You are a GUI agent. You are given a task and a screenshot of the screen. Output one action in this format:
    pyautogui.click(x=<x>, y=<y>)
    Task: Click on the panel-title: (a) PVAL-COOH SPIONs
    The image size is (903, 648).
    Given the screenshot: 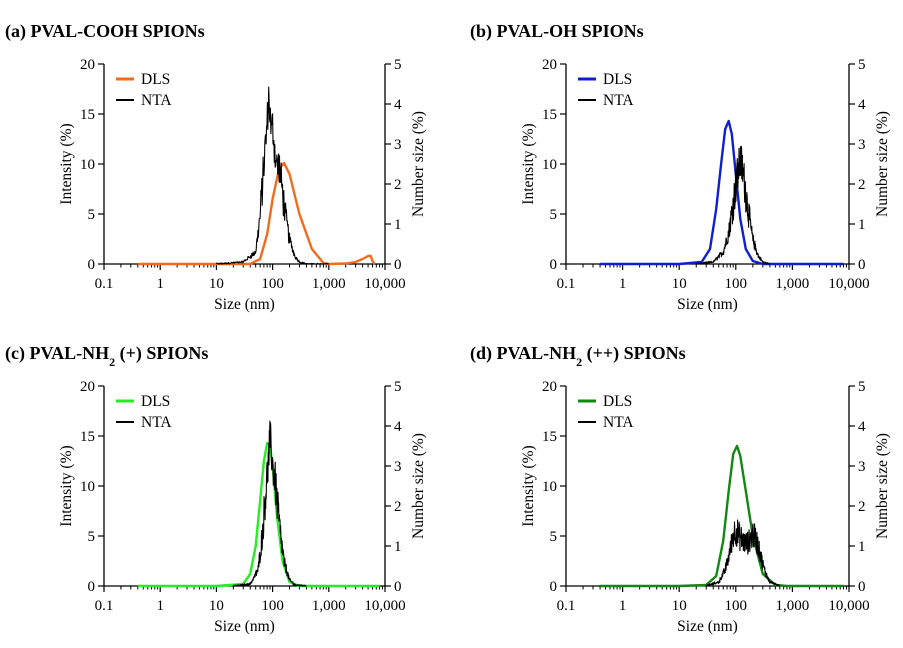 What is the action you would take?
    pyautogui.click(x=105, y=31)
    